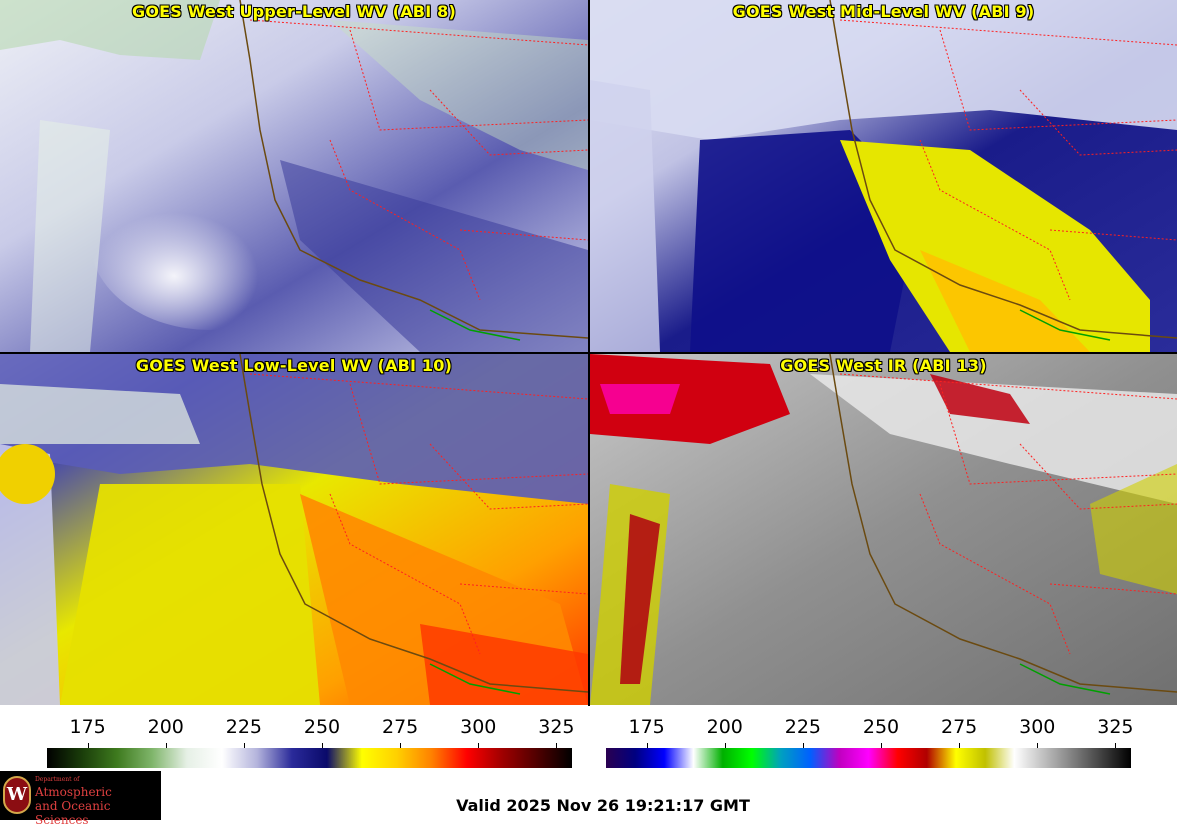  What do you see at coordinates (322, 727) in the screenshot?
I see `wv-tick-label: 250` at bounding box center [322, 727].